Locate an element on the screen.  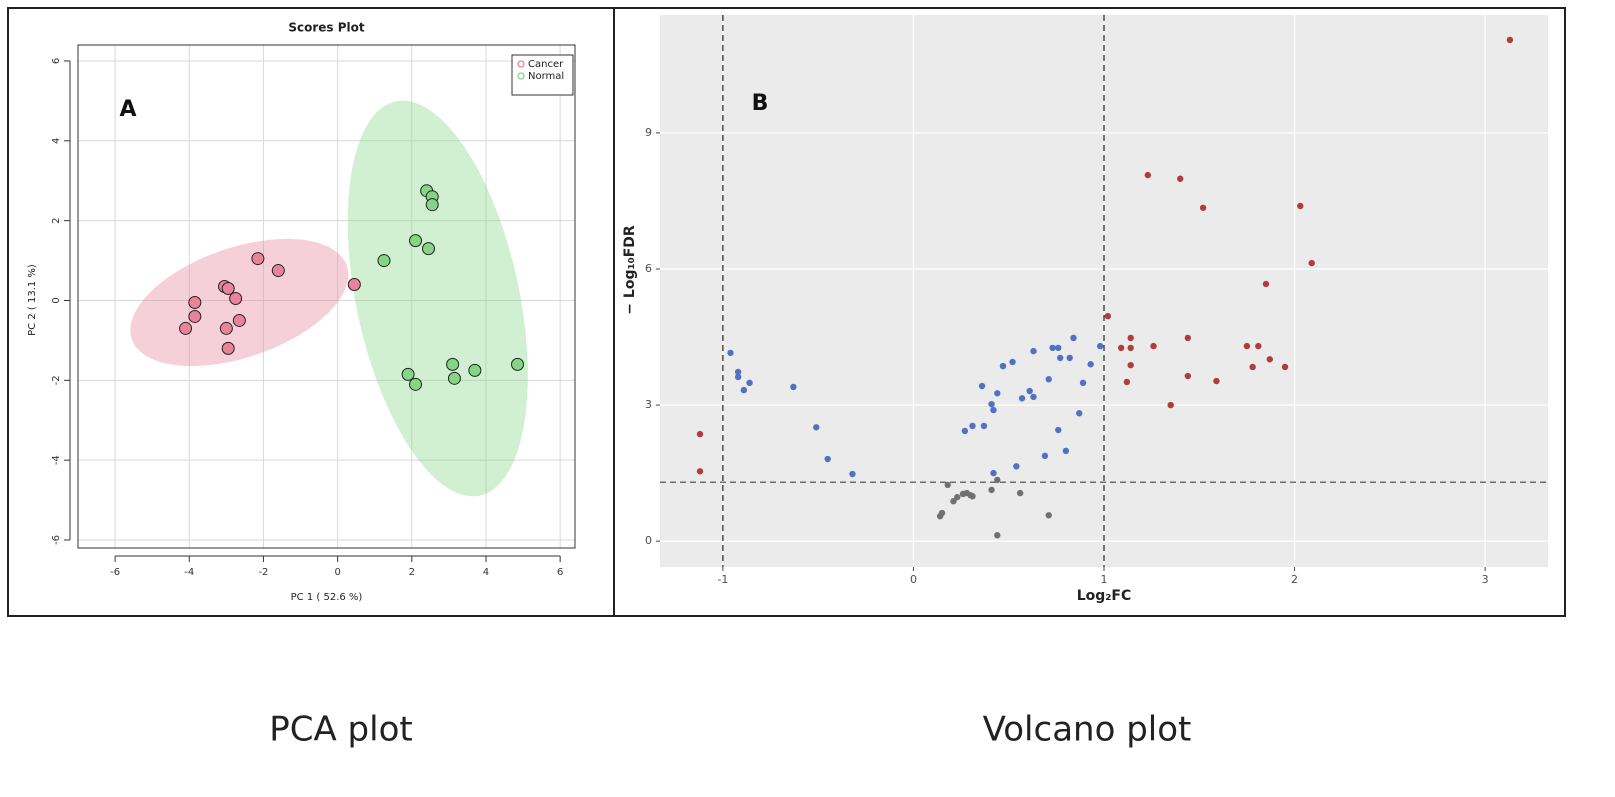
y-tick-label: 2 is located at coordinates (56, 220).